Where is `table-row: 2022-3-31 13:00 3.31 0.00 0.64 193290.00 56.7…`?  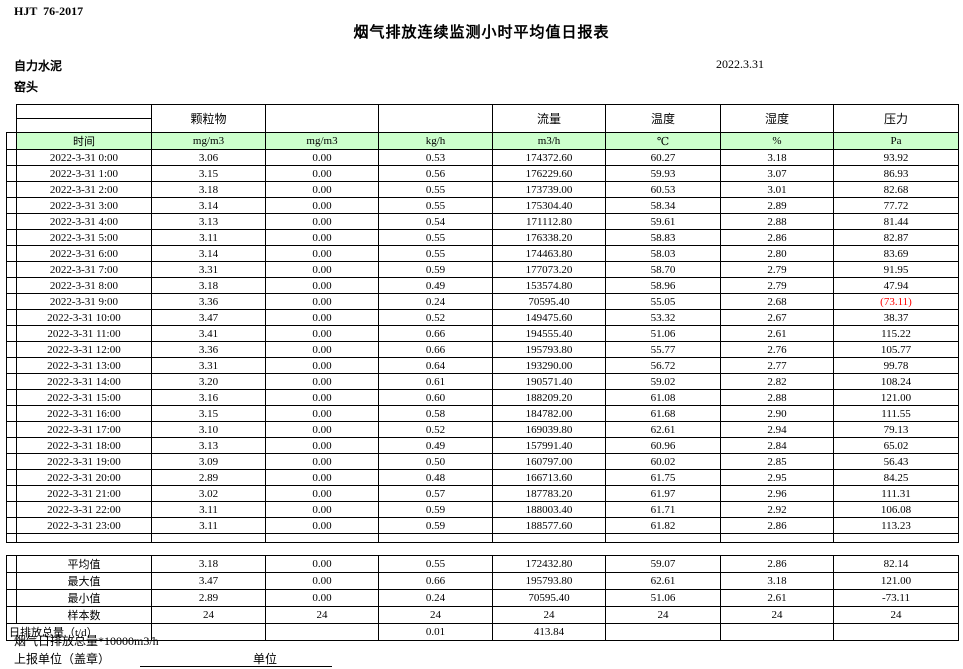 table-row: 2022-3-31 13:00 3.31 0.00 0.64 193290.00 56.7… is located at coordinates (482, 365).